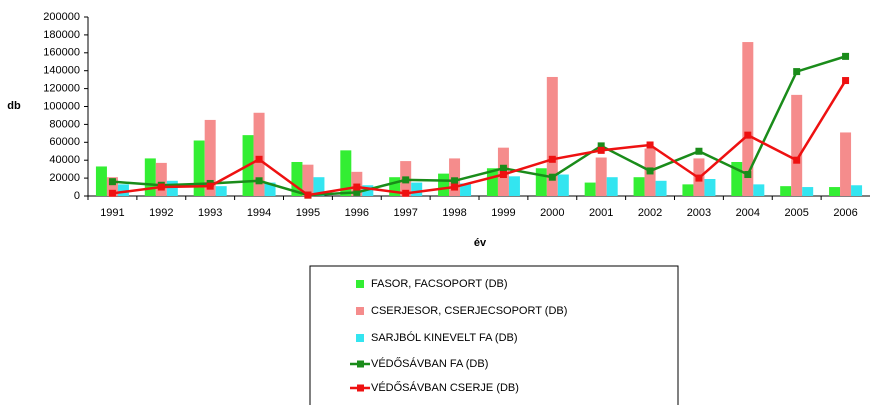  What do you see at coordinates (360, 388) in the screenshot?
I see `legend-marker` at bounding box center [360, 388].